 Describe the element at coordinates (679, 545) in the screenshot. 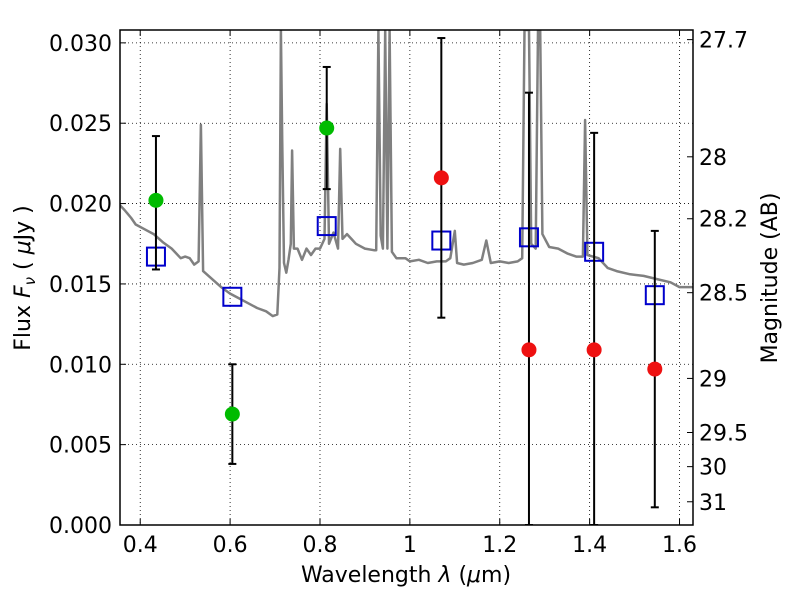

I see `x-tick-label: 1.6` at that location.